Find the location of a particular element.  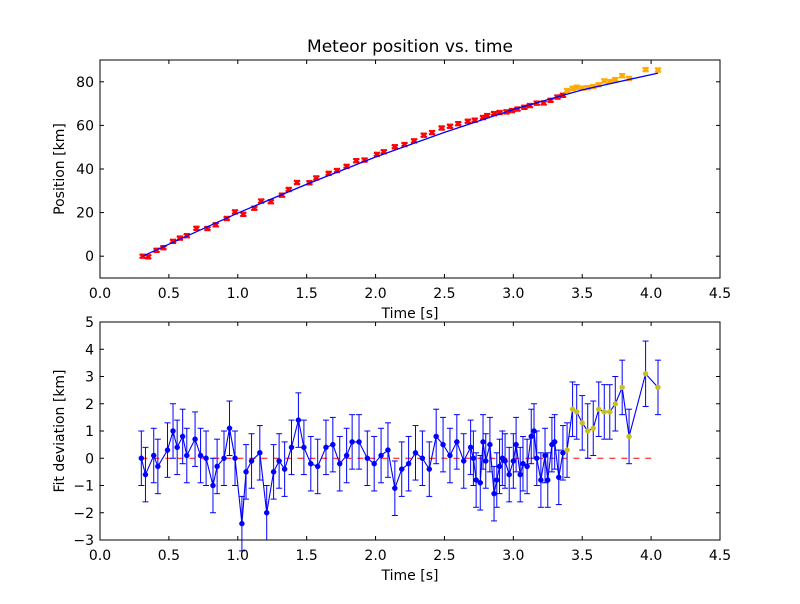

x-tick-label: 3.0 is located at coordinates (513, 556).